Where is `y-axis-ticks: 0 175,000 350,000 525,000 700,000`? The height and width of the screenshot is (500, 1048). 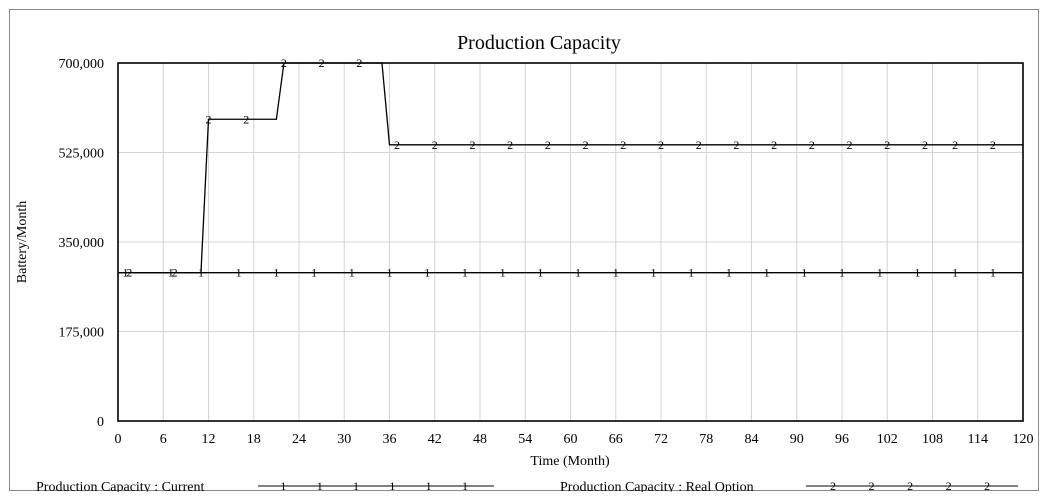
y-axis-ticks: 0 175,000 350,000 525,000 700,000 is located at coordinates (82, 243).